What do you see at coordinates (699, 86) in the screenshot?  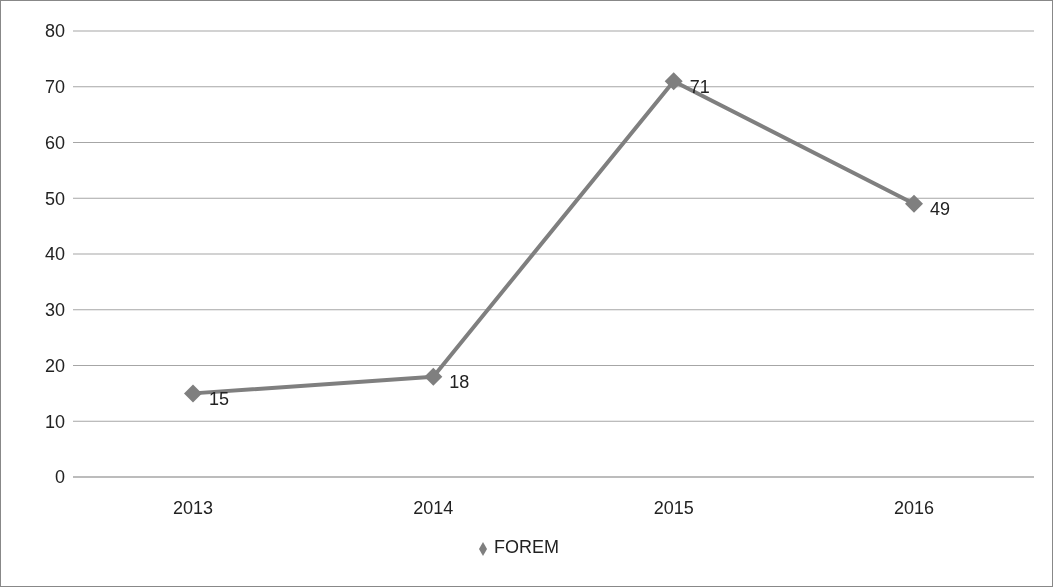 I see `data-label: 71` at bounding box center [699, 86].